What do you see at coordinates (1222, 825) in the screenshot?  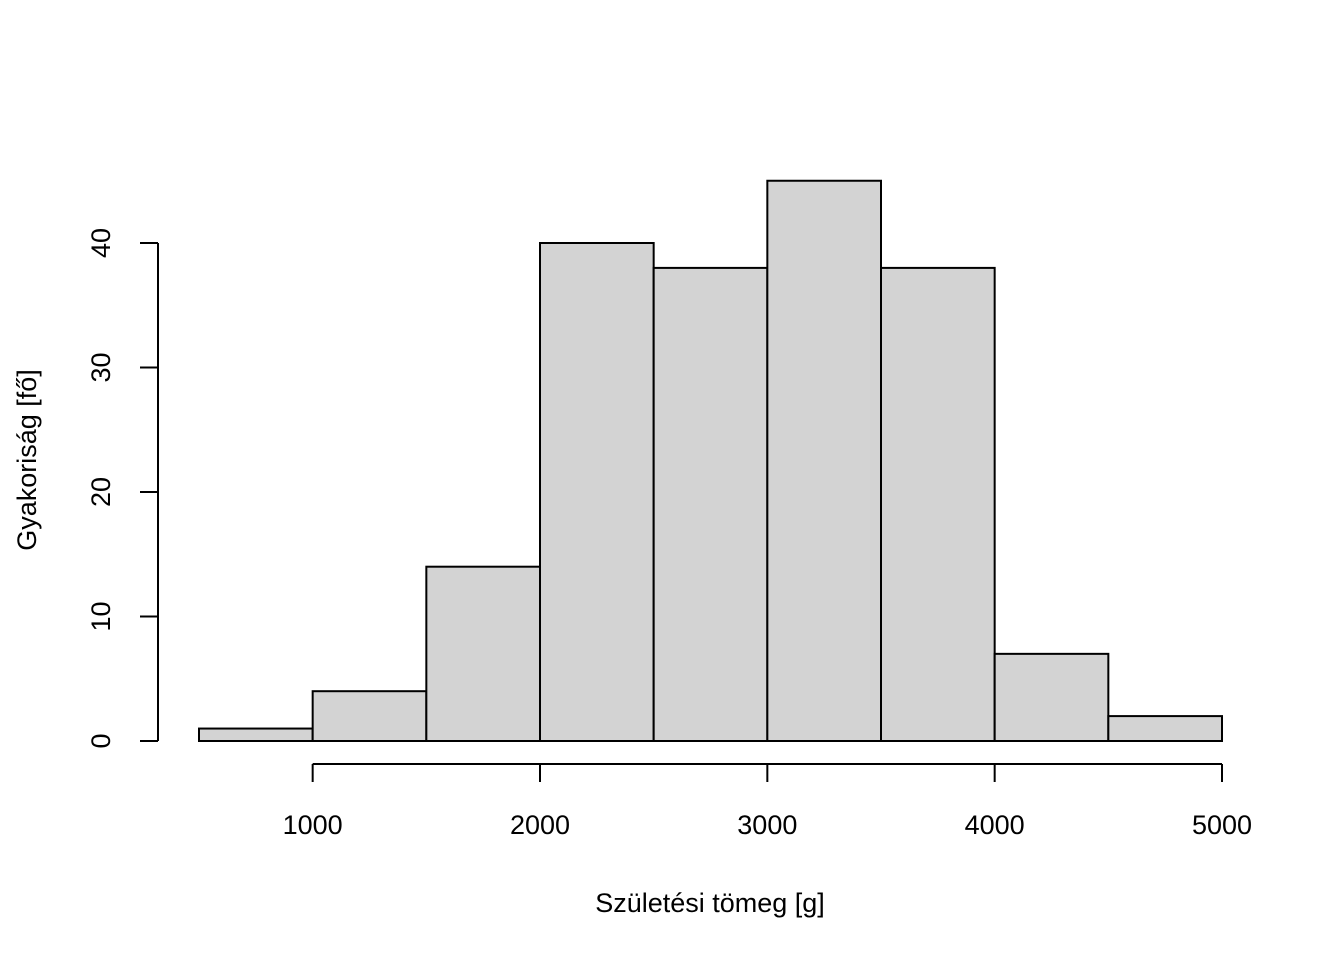 I see `x-tick-label-4: 5000` at bounding box center [1222, 825].